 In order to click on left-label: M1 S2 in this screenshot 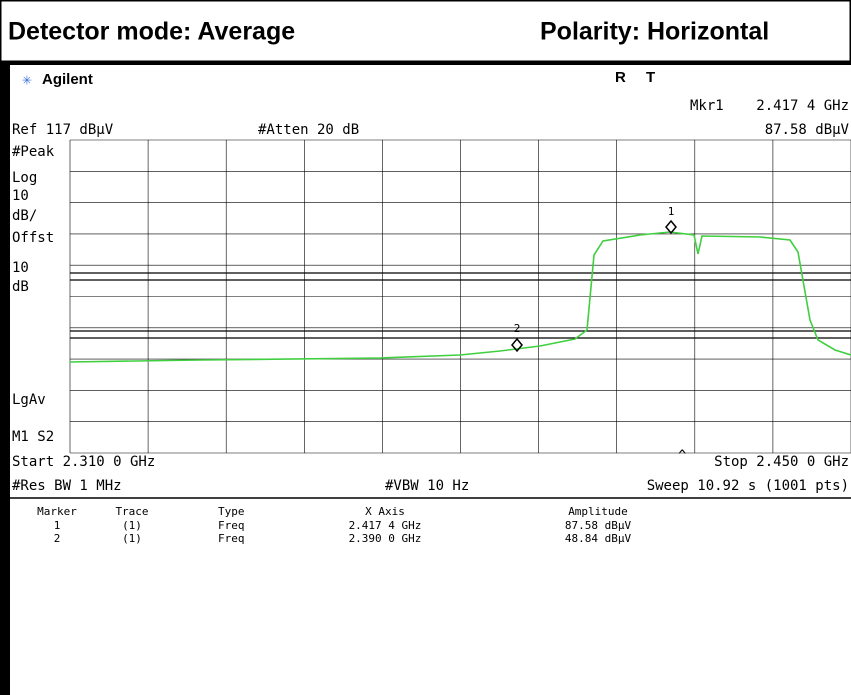, I will do `click(33, 437)`.